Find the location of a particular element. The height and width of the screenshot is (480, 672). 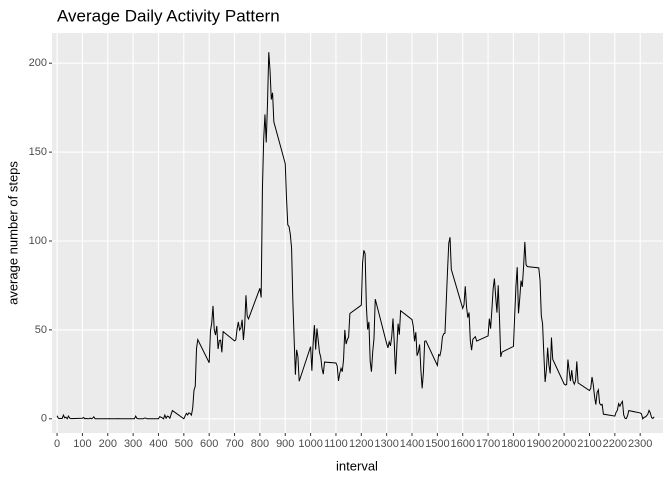

x-tick-label: 0 is located at coordinates (57, 444).